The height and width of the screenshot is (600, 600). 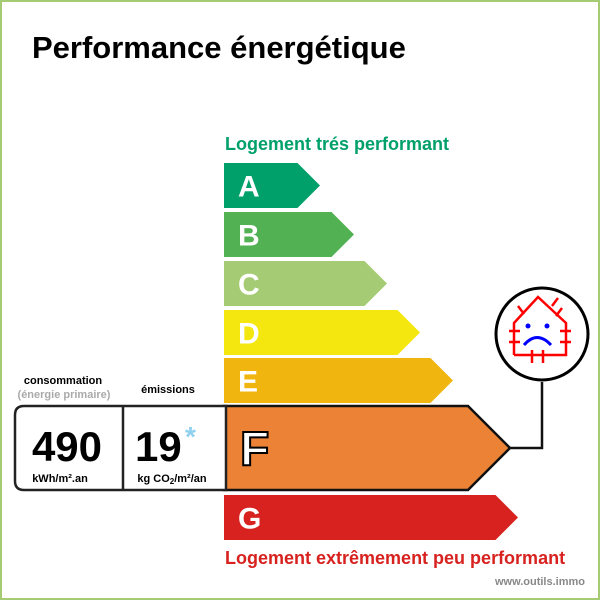 I want to click on consumption-value: 490, so click(x=67, y=446).